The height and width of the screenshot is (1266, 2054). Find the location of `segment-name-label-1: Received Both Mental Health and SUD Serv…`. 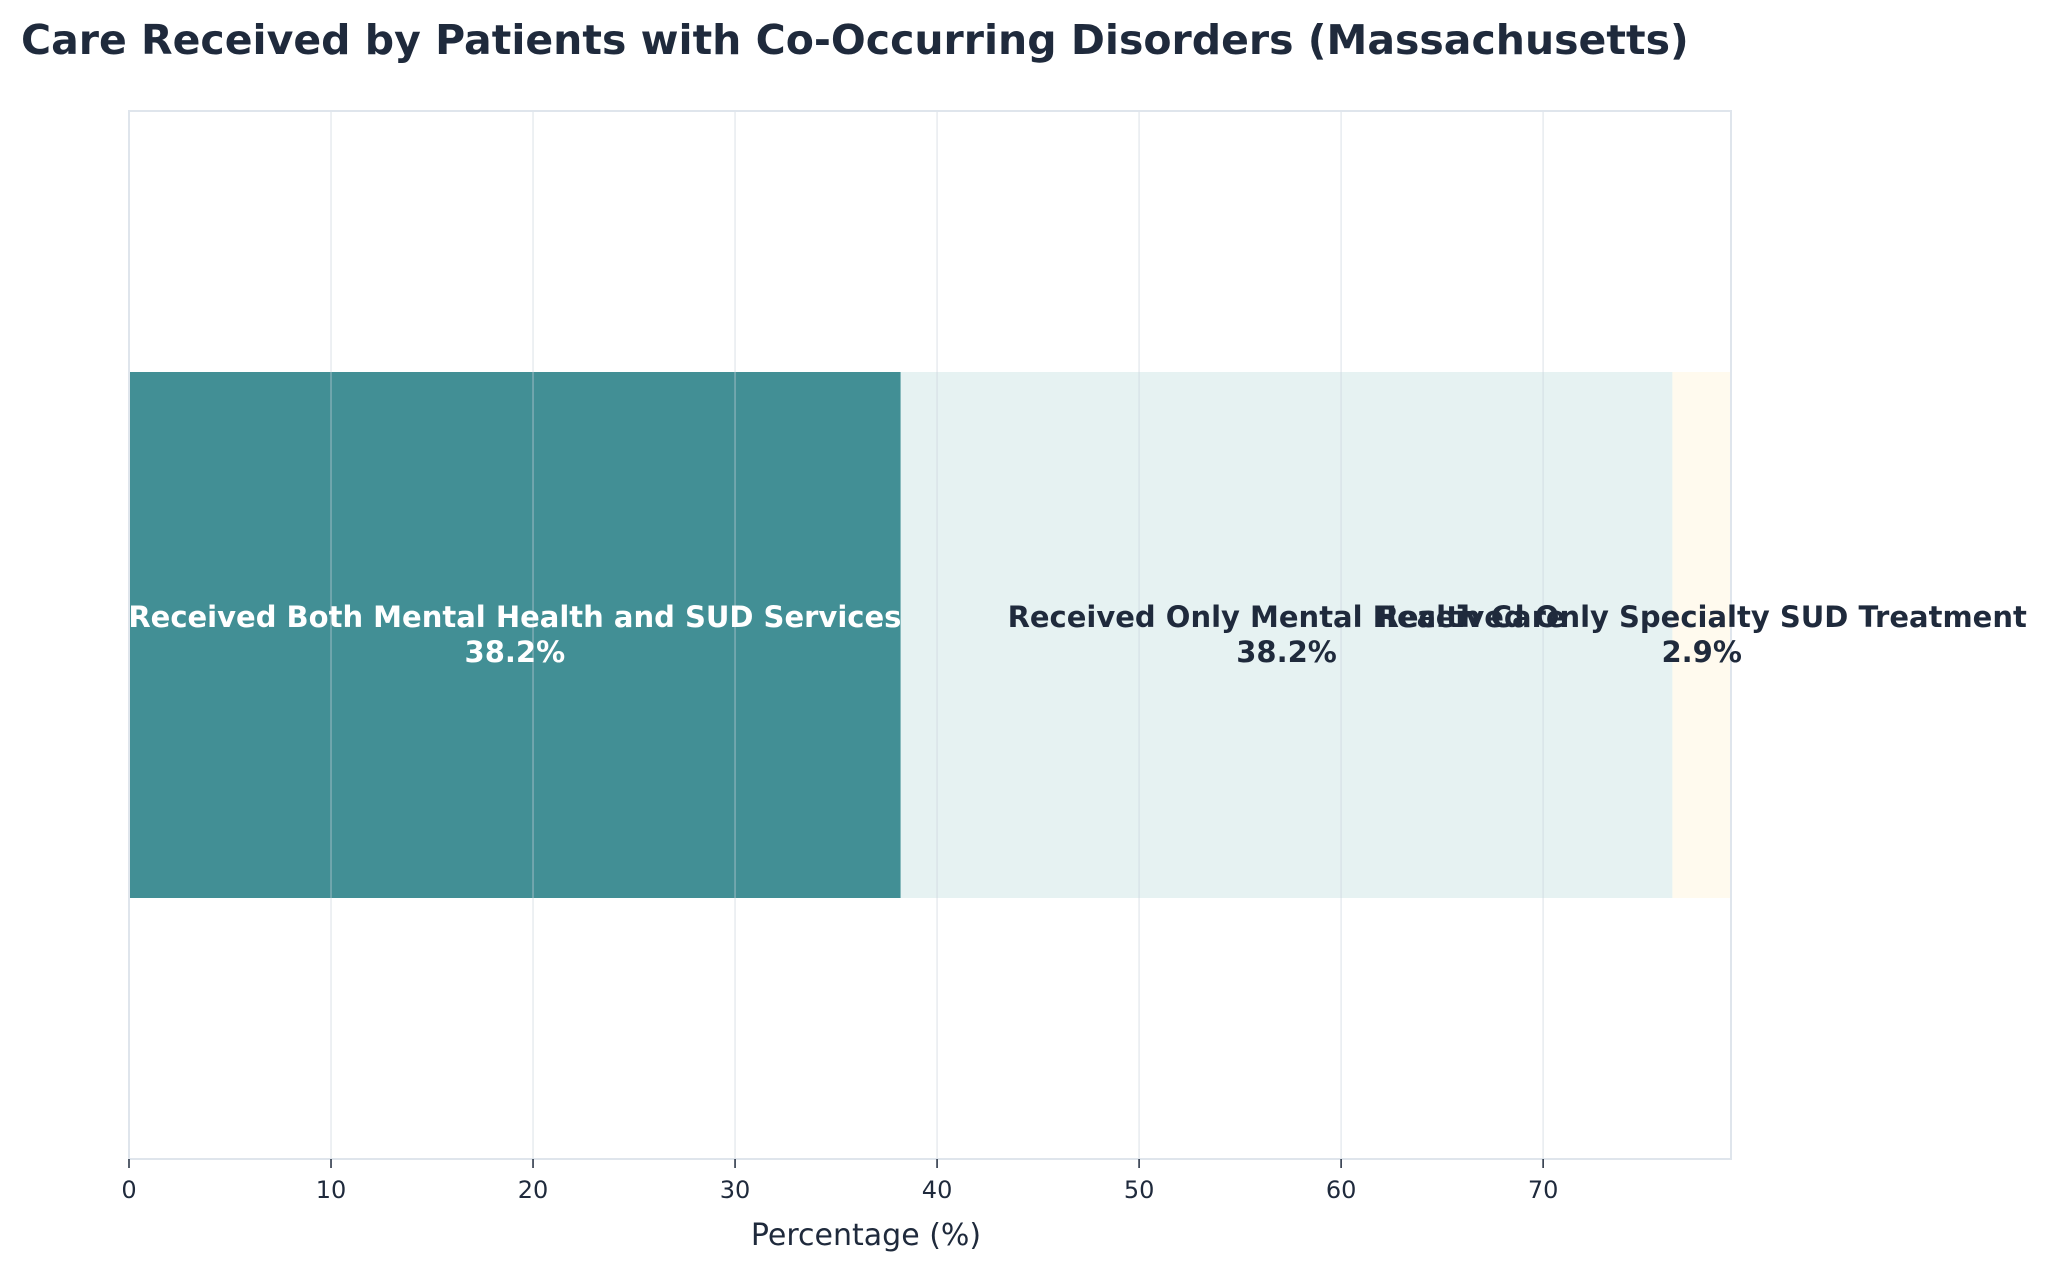

segment-name-label-1: Received Both Mental Health and SUD Serv… is located at coordinates (514, 617).